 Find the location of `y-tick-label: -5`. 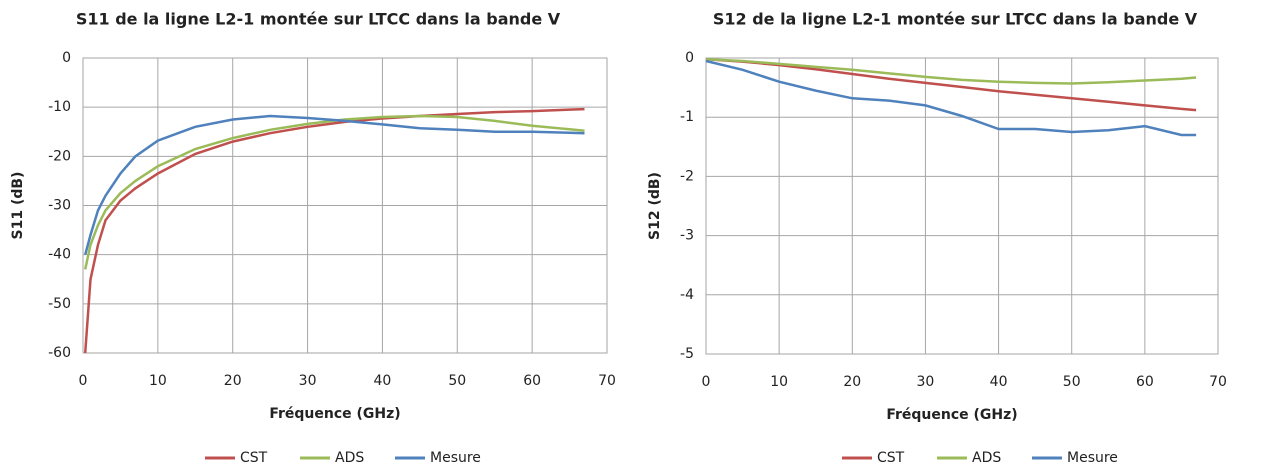

y-tick-label: -5 is located at coordinates (687, 354).